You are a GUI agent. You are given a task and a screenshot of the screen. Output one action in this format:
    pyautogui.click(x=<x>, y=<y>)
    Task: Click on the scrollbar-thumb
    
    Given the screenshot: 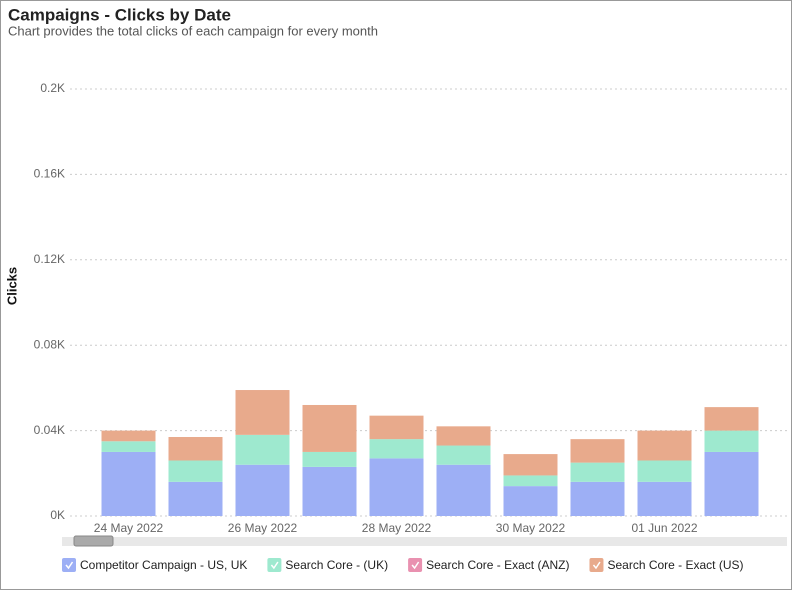 What is the action you would take?
    pyautogui.click(x=93, y=541)
    